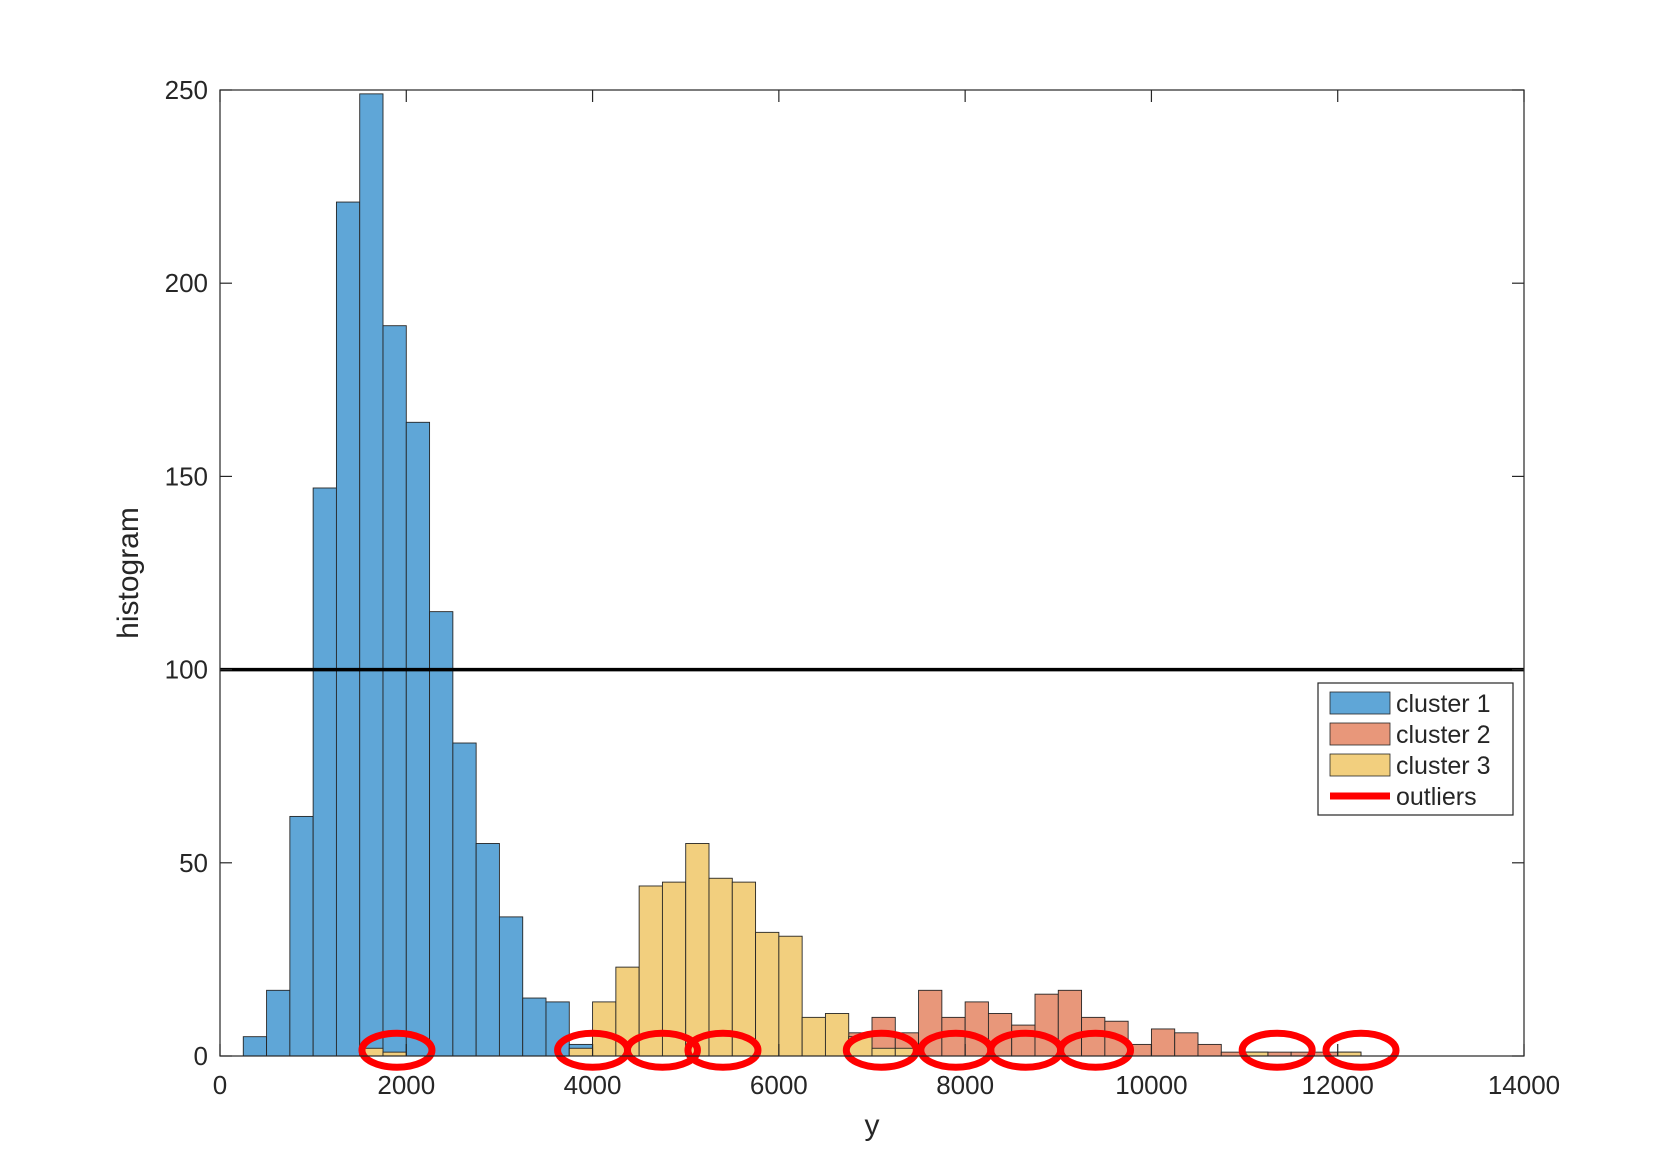 The height and width of the screenshot is (1174, 1668). I want to click on y-tick-label: 250, so click(186, 90).